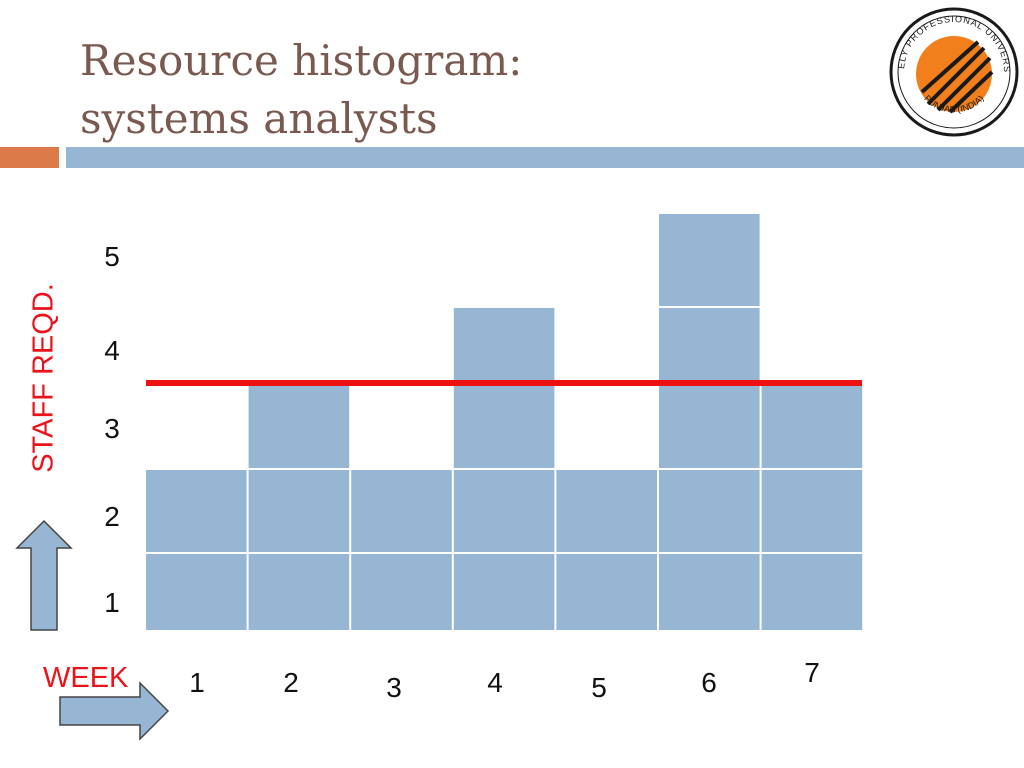 This screenshot has height=768, width=1024. What do you see at coordinates (112, 516) in the screenshot?
I see `y-tick-label-2: 2` at bounding box center [112, 516].